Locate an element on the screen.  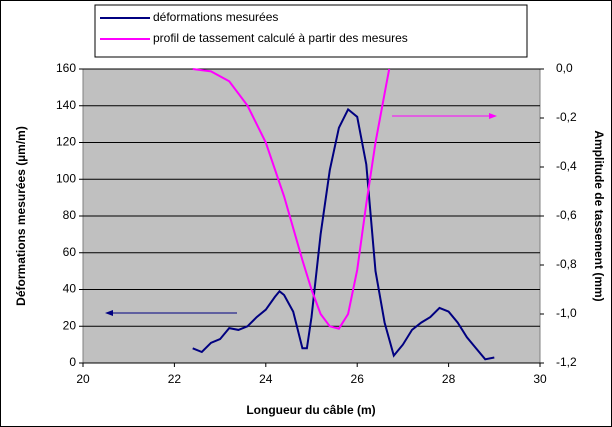
y2-tick-label: -0,4 is located at coordinates (566, 166).